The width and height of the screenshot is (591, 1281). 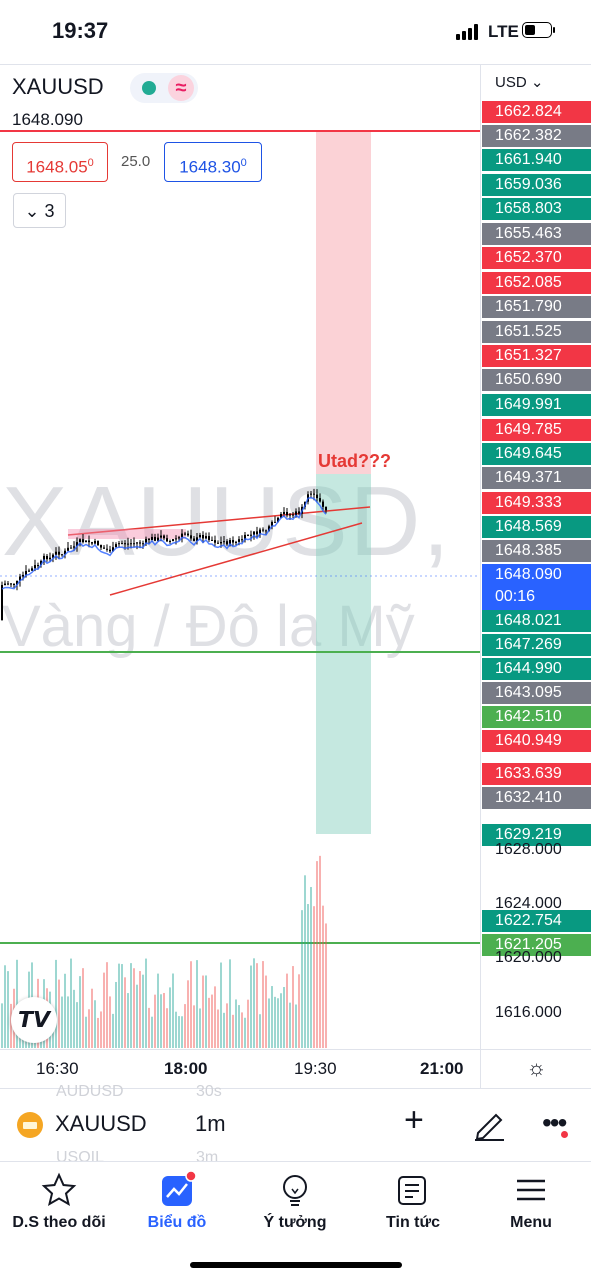 I want to click on drawing-tool-icon, so click(x=489, y=1124).